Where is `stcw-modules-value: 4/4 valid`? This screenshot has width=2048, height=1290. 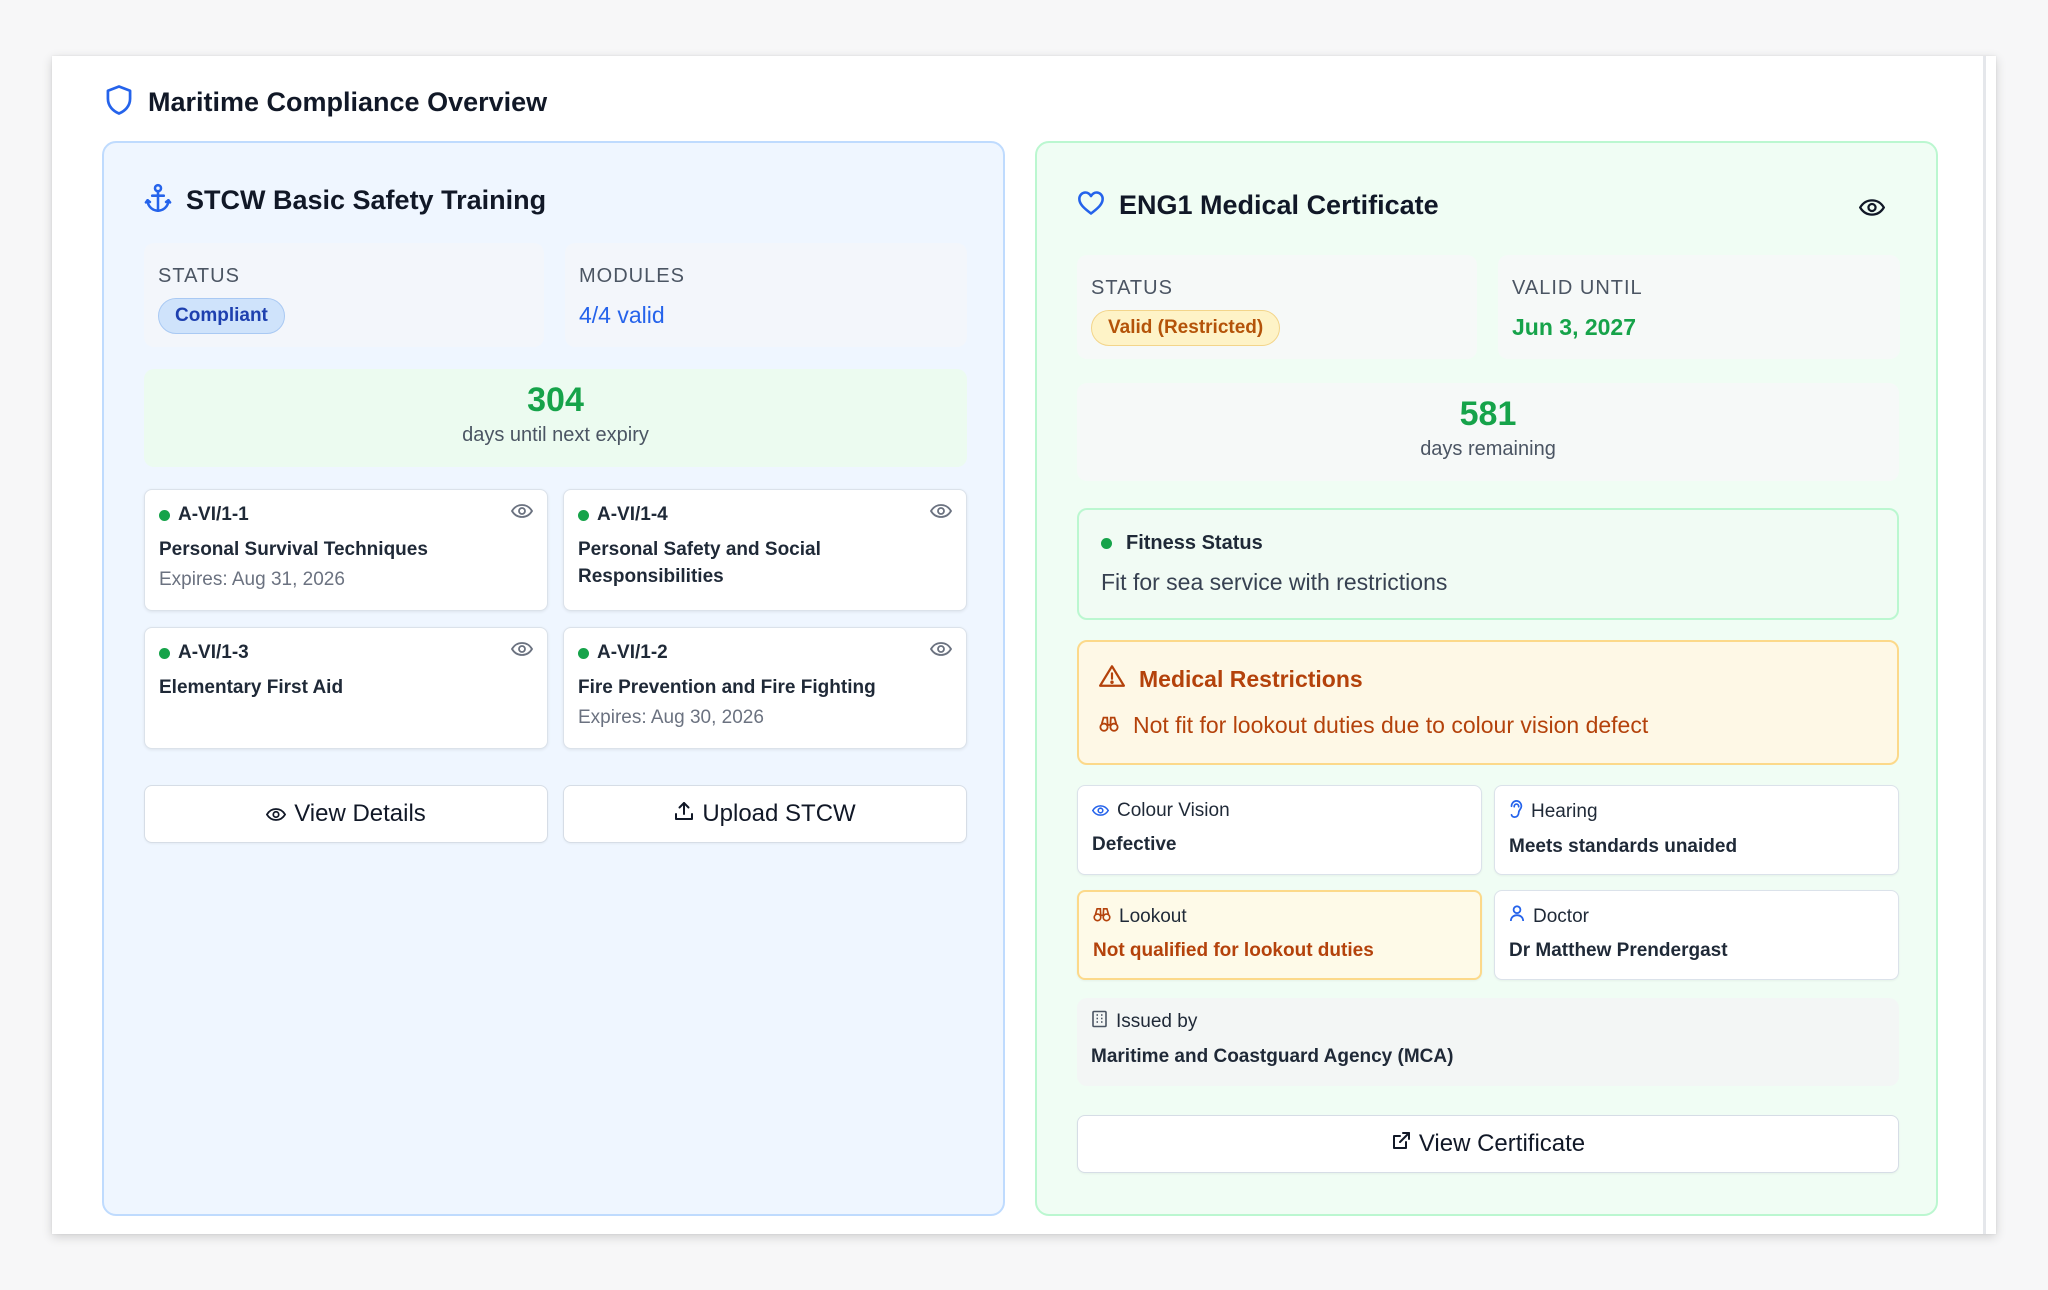
stcw-modules-value: 4/4 valid is located at coordinates (622, 315).